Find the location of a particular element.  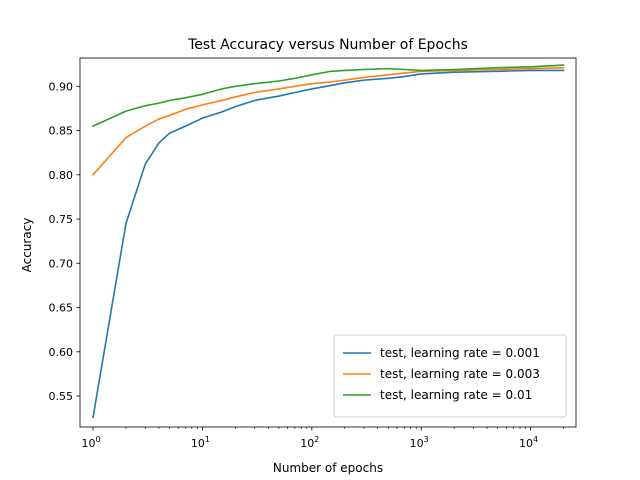

y-tick-label: 0.70 is located at coordinates (61, 263).